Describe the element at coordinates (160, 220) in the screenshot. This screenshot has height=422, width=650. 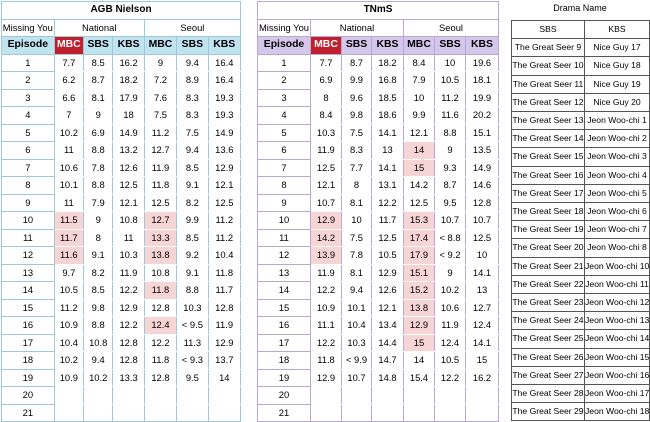
I see `rating-cell: 12.7` at that location.